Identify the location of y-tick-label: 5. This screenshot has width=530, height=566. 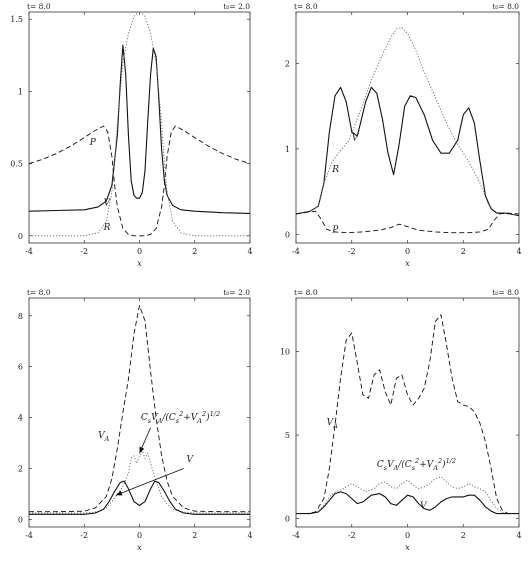
(287, 435).